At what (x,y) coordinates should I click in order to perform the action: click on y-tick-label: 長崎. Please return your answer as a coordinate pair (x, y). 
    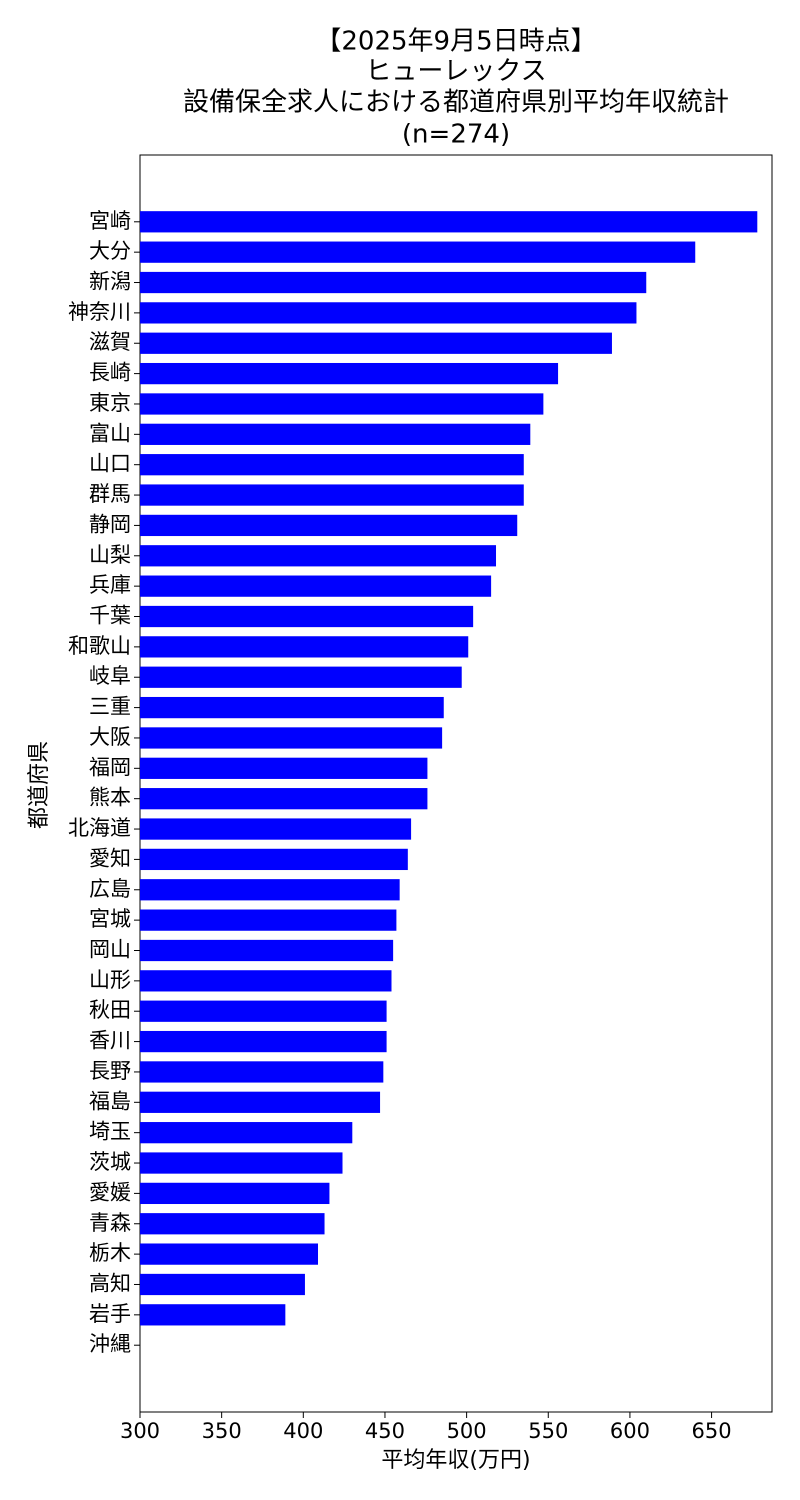
    Looking at the image, I should click on (110, 373).